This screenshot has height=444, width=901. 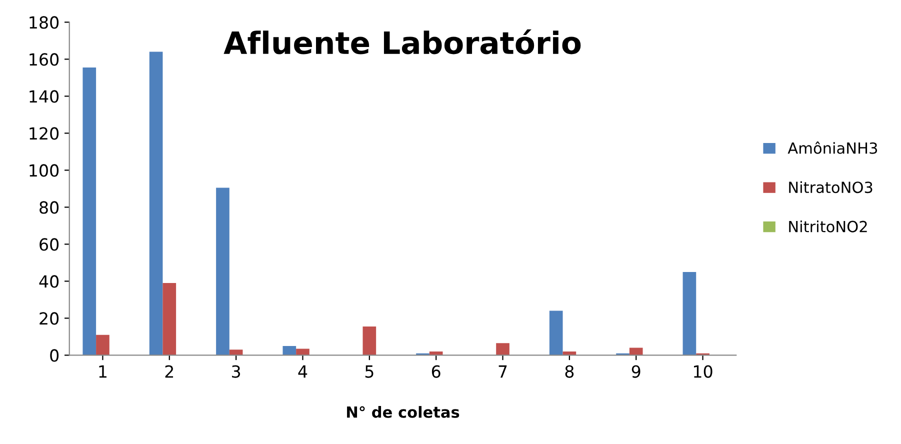 What do you see at coordinates (828, 226) in the screenshot?
I see `legend-label: NitritoNO2` at bounding box center [828, 226].